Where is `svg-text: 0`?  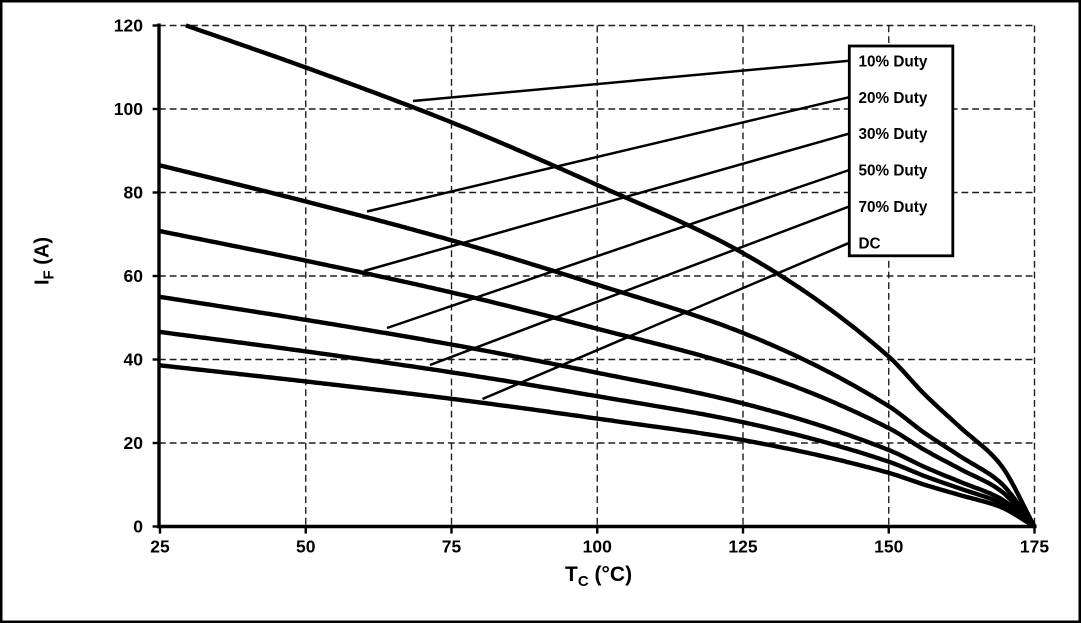 svg-text: 0 is located at coordinates (138, 527).